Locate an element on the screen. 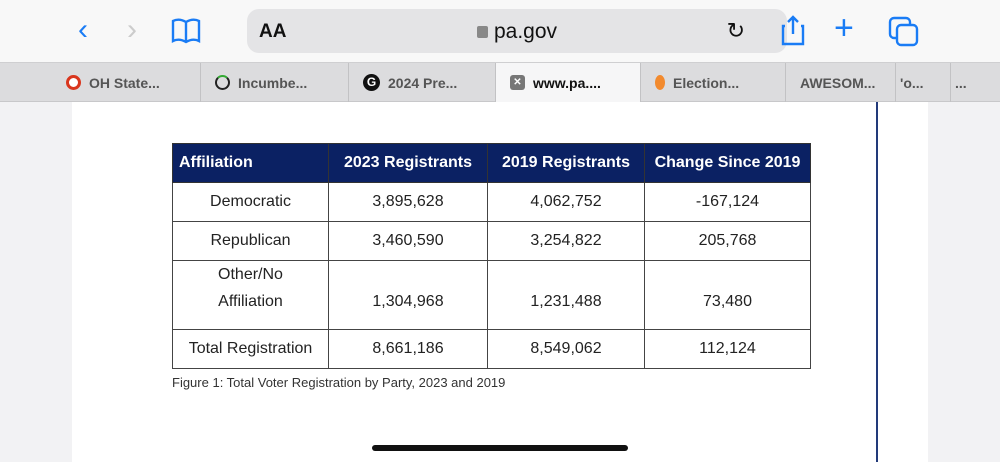 This screenshot has height=462, width=1000. table-cell: Other/No Affiliation is located at coordinates (250, 295).